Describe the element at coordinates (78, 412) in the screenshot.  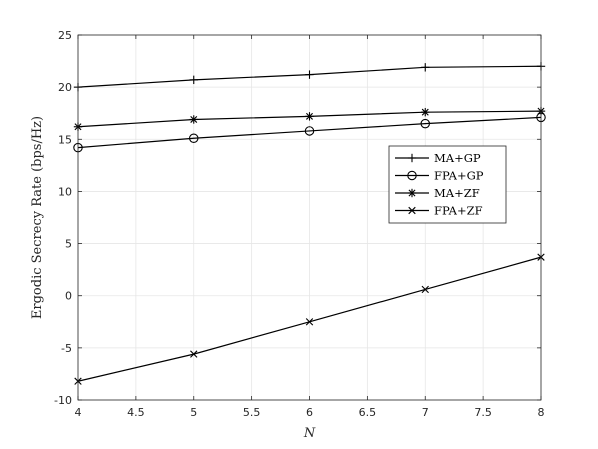
I see `x-tick-label: 4` at that location.